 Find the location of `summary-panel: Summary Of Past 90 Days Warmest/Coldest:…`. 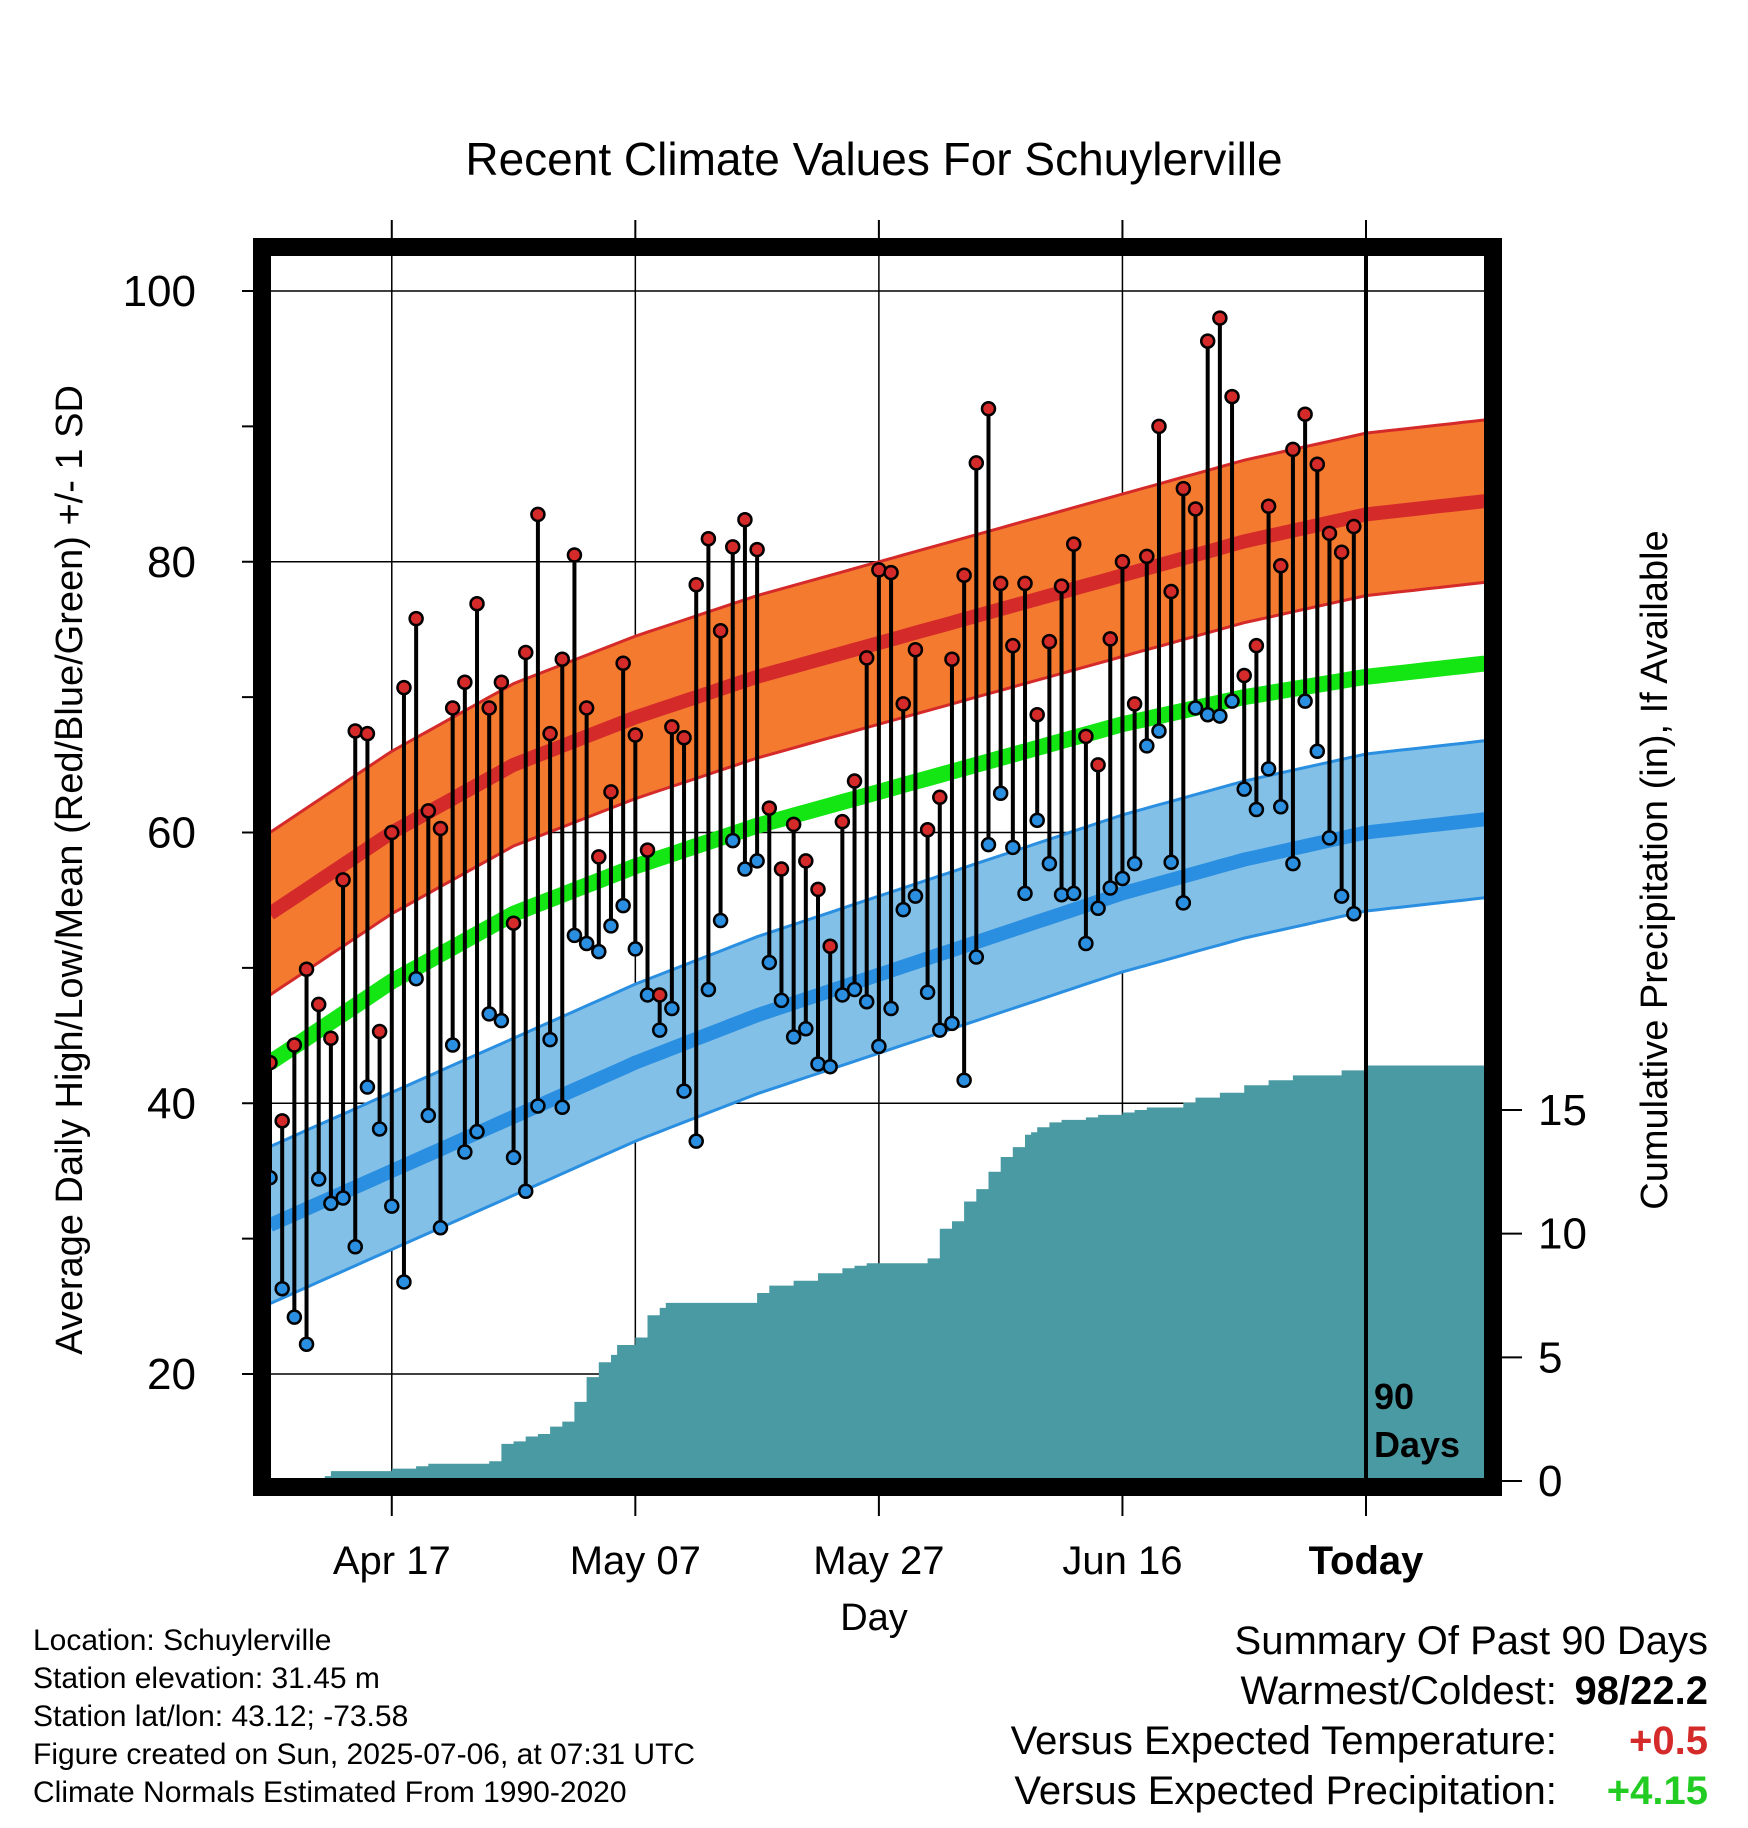

summary-panel: Summary Of Past 90 Days Warmest/Coldest:… is located at coordinates (1359, 1716).